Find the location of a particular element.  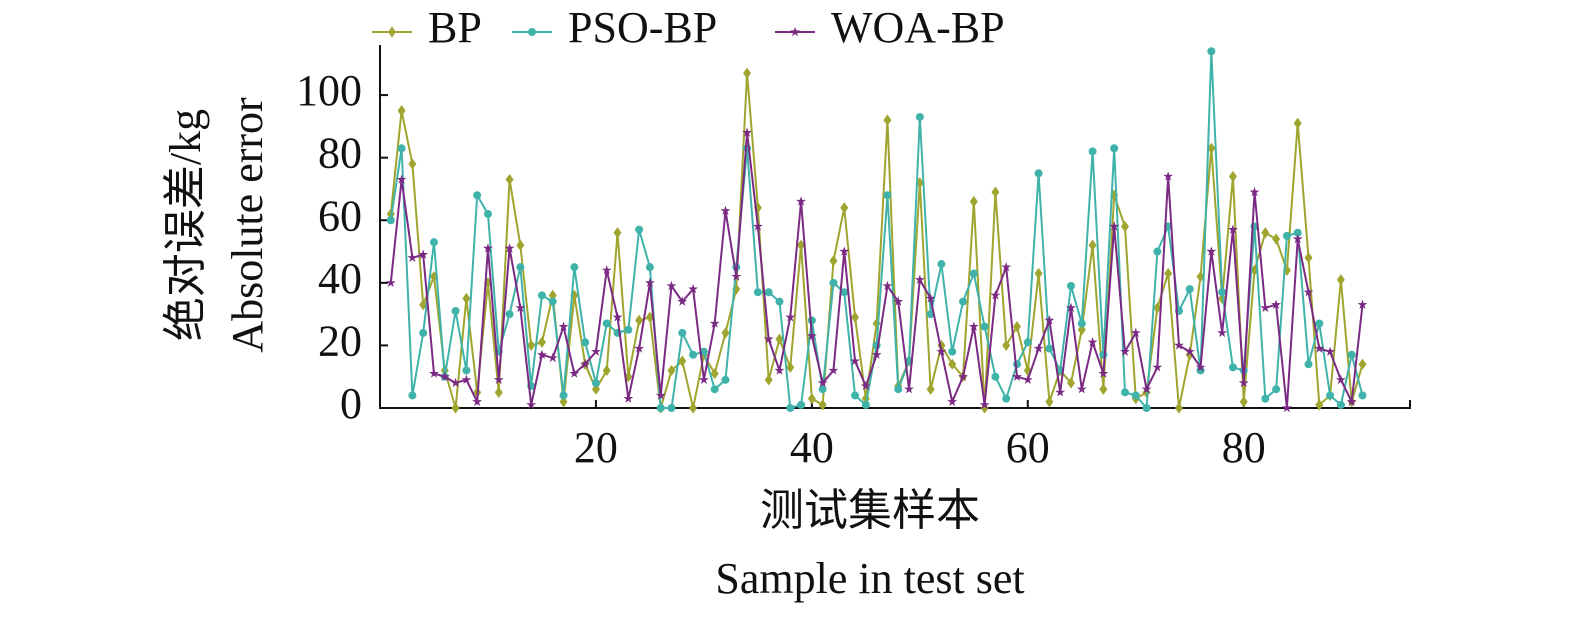

y-axis-label: 绝对误差/kg is located at coordinates (185, 225).